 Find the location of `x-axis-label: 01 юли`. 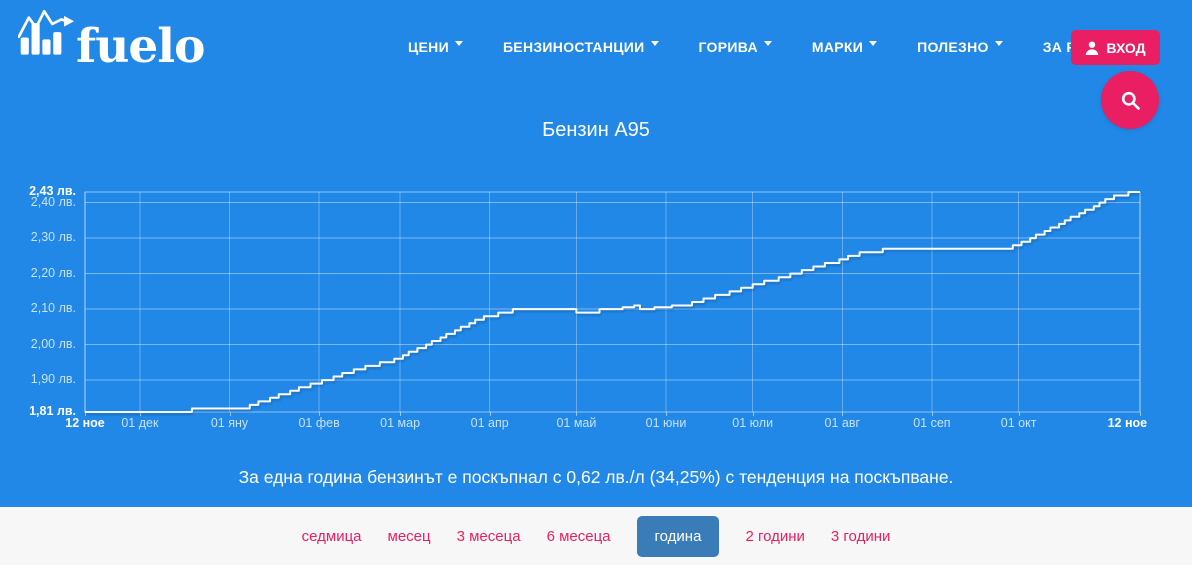

x-axis-label: 01 юли is located at coordinates (753, 423).